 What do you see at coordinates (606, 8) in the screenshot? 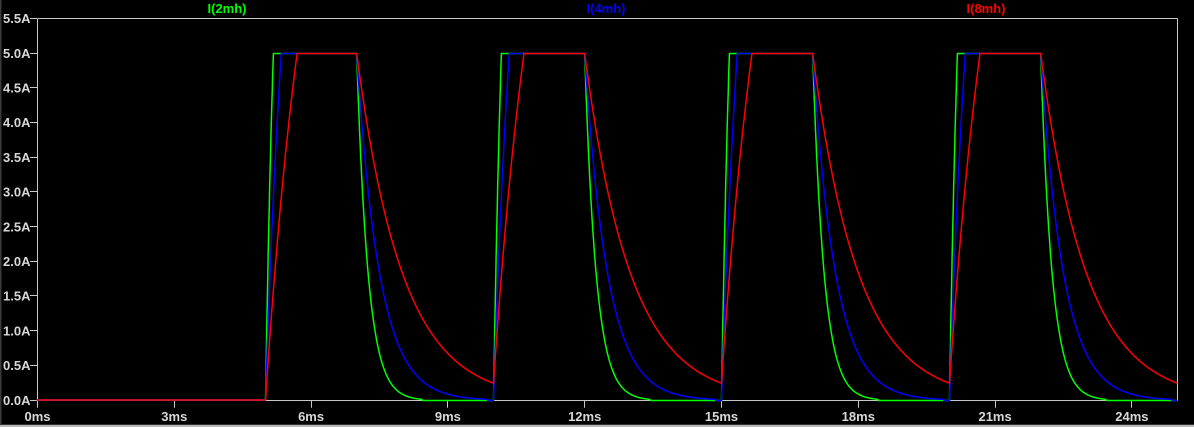
I see `svg-text: I(4mh)` at bounding box center [606, 8].